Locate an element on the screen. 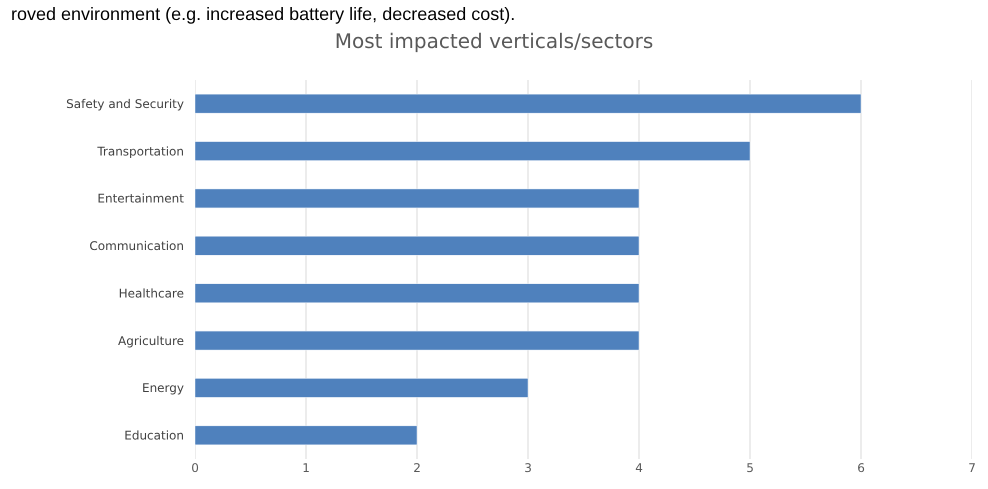 This screenshot has height=489, width=988. x-tick-label: 6 is located at coordinates (861, 468).